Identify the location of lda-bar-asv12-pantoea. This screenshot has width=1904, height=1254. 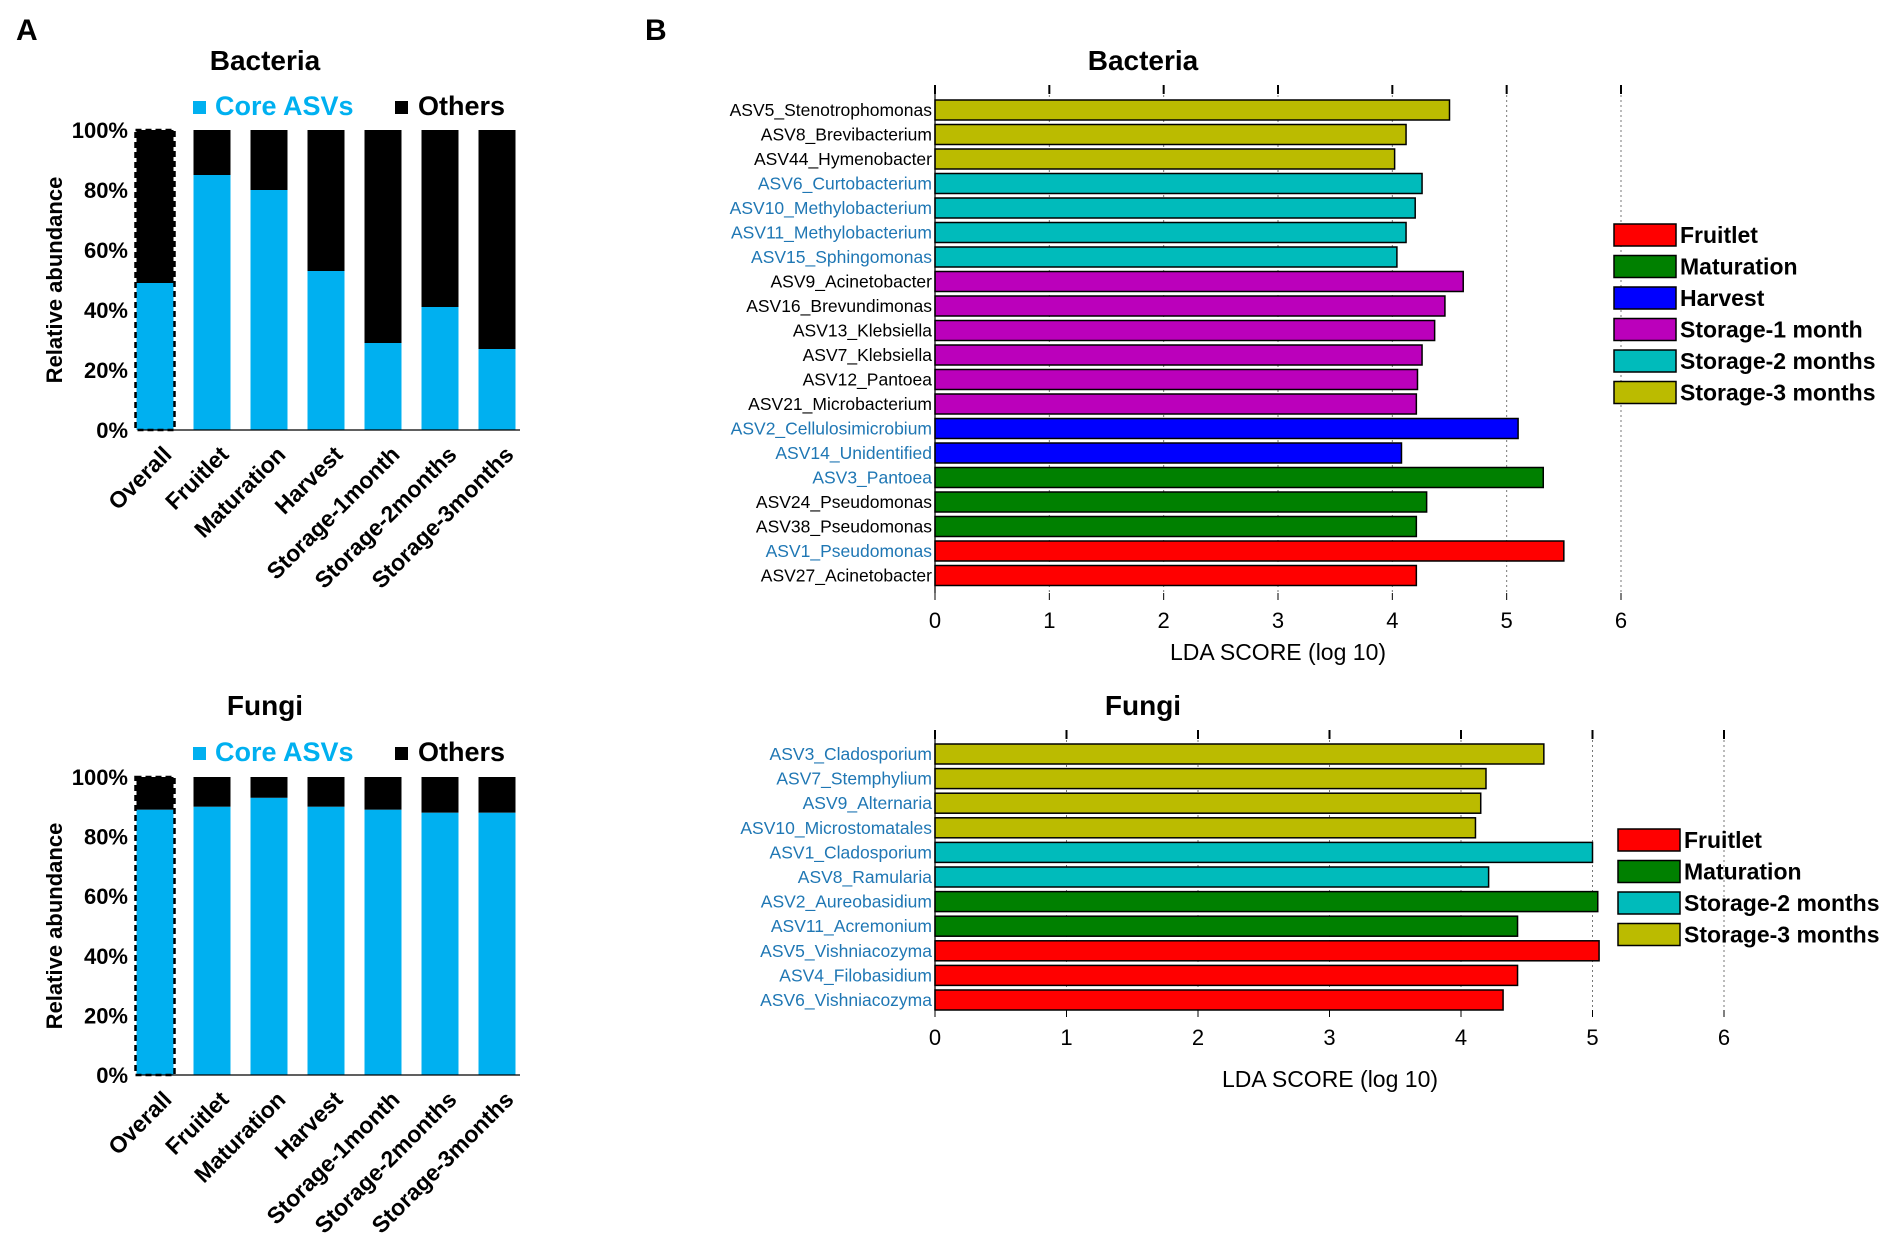
(1176, 379).